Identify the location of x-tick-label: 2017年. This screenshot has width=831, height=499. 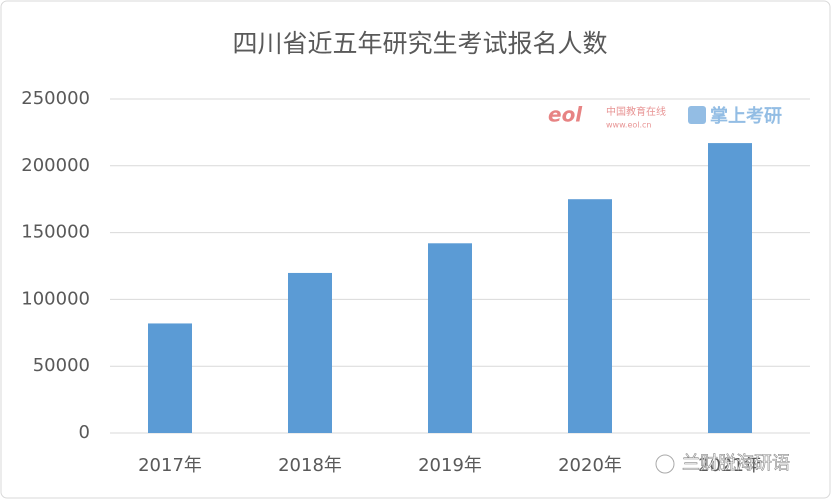
(170, 465).